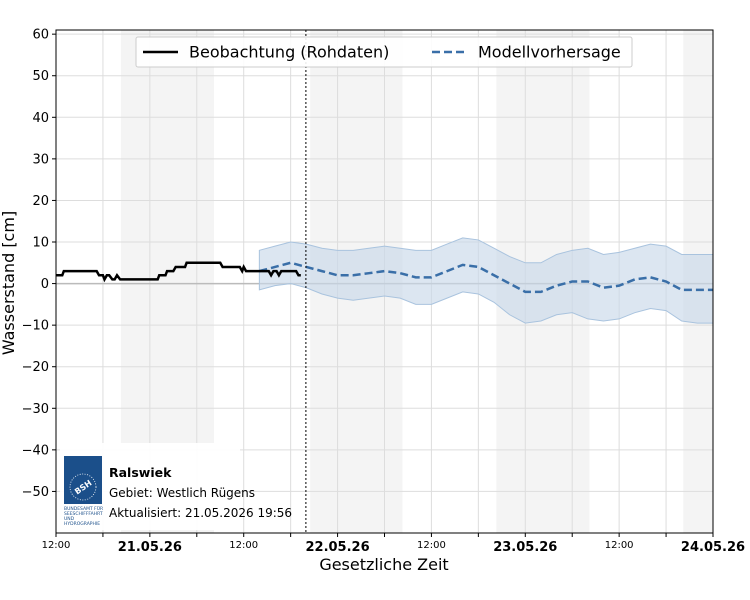 This screenshot has width=750, height=600. What do you see at coordinates (150, 547) in the screenshot?
I see `x-tick-label: 21.05.26` at bounding box center [150, 547].